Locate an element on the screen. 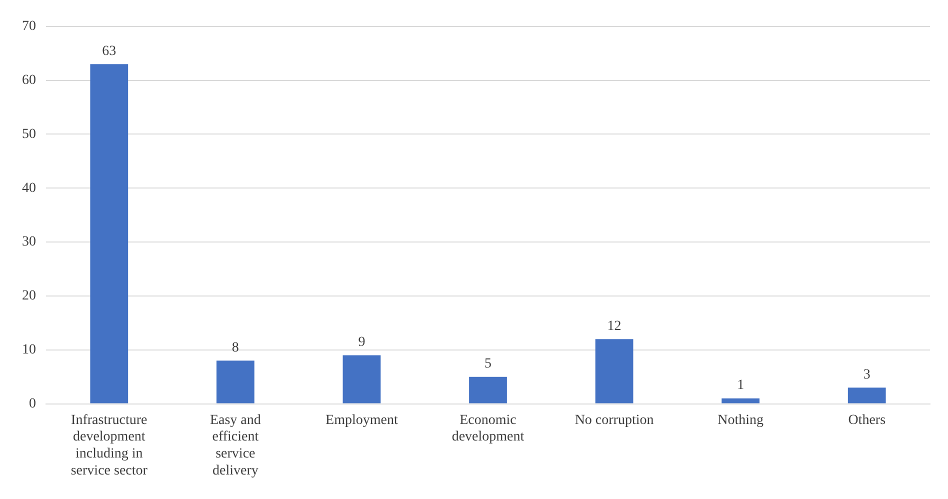 This screenshot has width=948, height=499. data-label: 63 is located at coordinates (109, 51).